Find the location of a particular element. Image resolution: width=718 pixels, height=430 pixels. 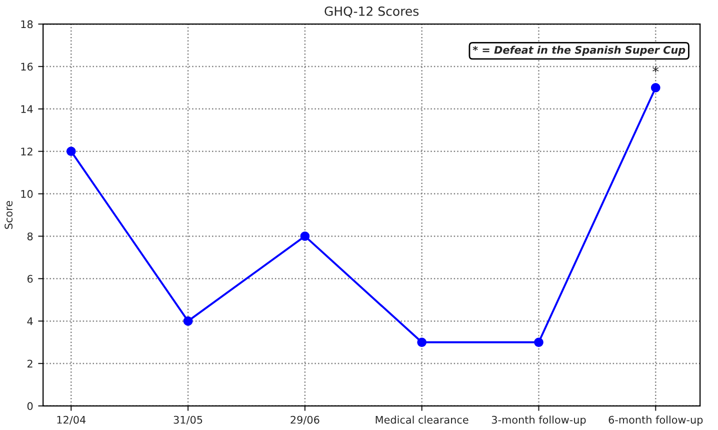

annotation: * is located at coordinates (655, 69).